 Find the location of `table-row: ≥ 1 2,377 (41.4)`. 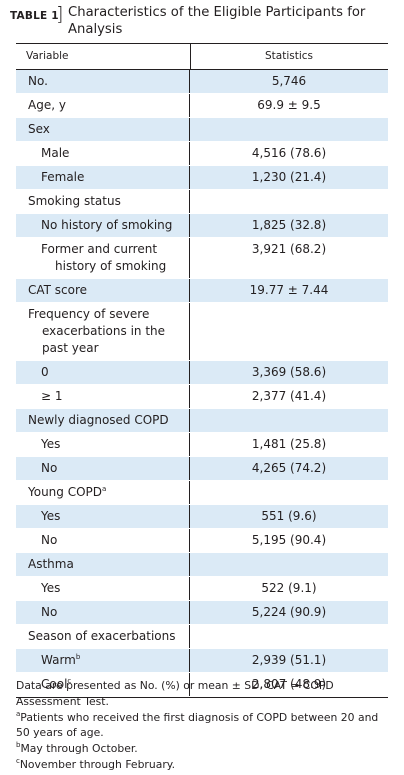

table-row: ≥ 1 2,377 (41.4) is located at coordinates (202, 397).